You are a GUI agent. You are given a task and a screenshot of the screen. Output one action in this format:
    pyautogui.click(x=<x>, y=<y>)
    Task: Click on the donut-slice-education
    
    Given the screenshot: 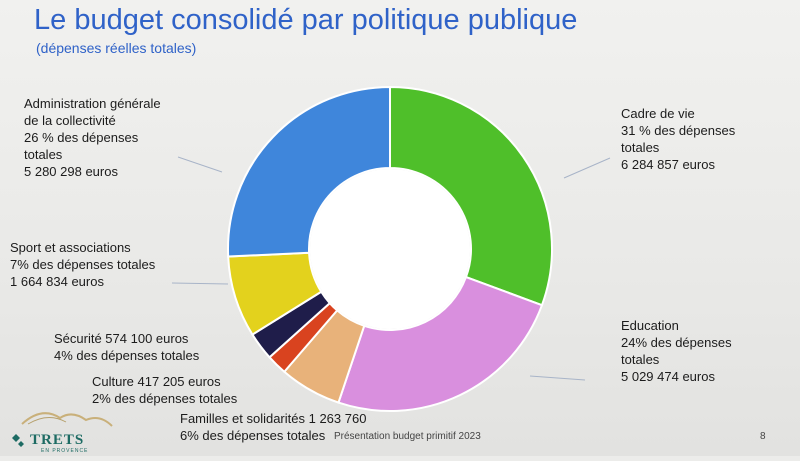 What is the action you would take?
    pyautogui.click(x=440, y=343)
    